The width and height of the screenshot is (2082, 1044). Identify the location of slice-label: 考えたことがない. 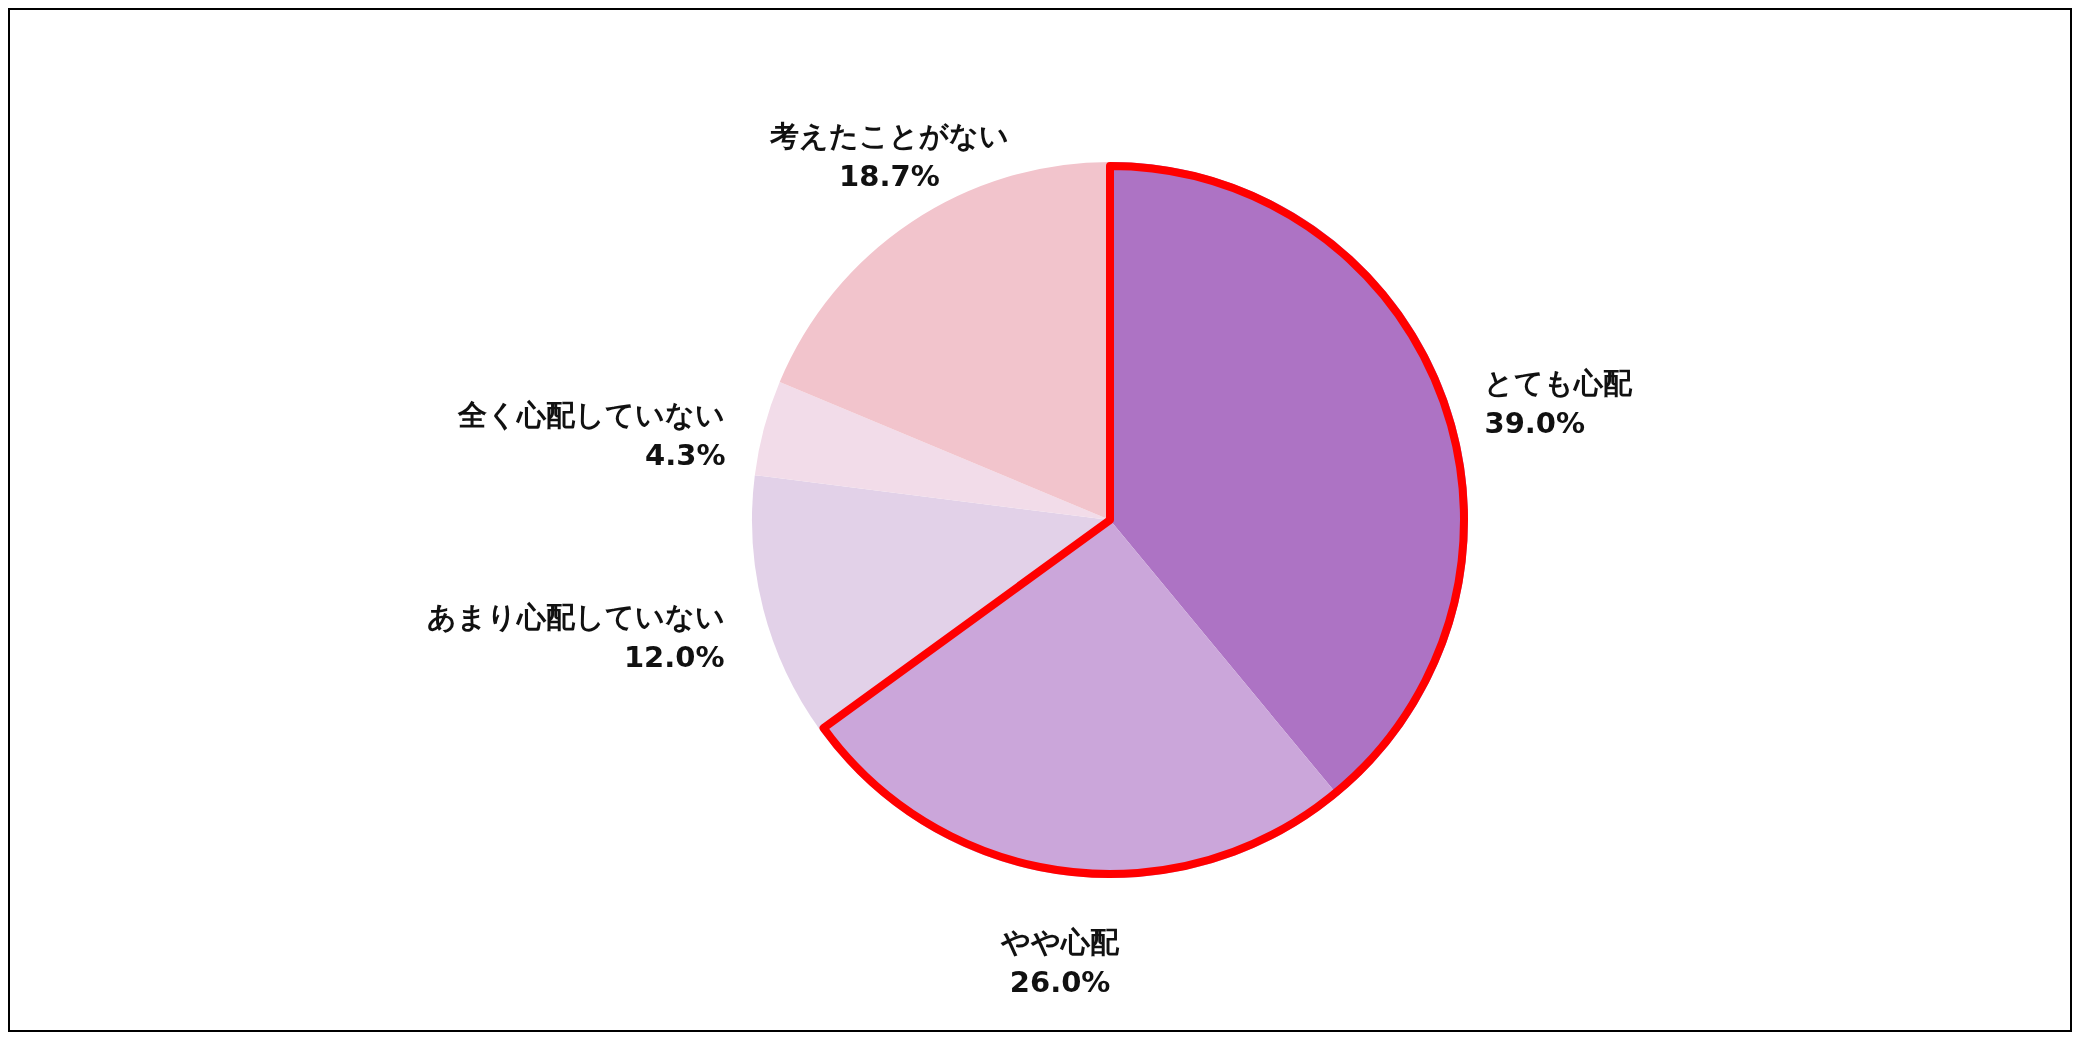
(888, 136).